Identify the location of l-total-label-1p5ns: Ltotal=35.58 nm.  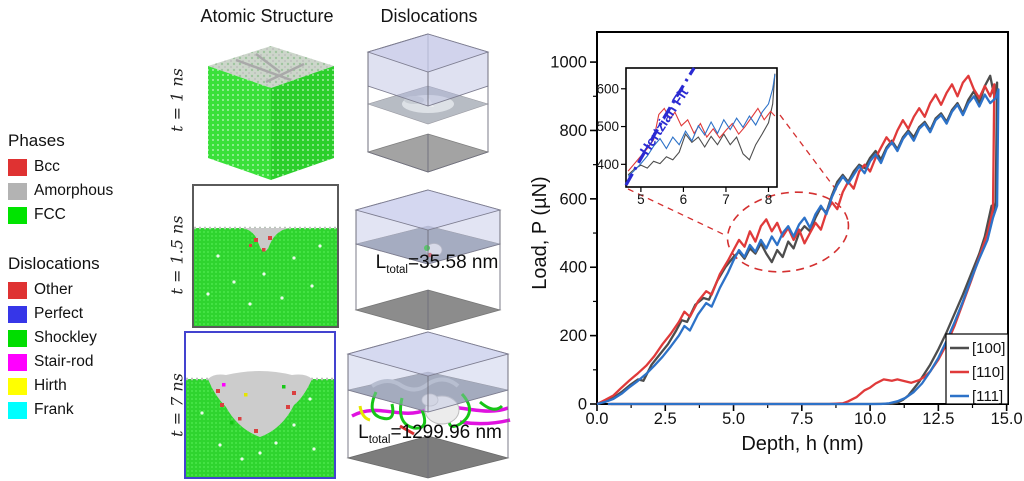
(437, 264).